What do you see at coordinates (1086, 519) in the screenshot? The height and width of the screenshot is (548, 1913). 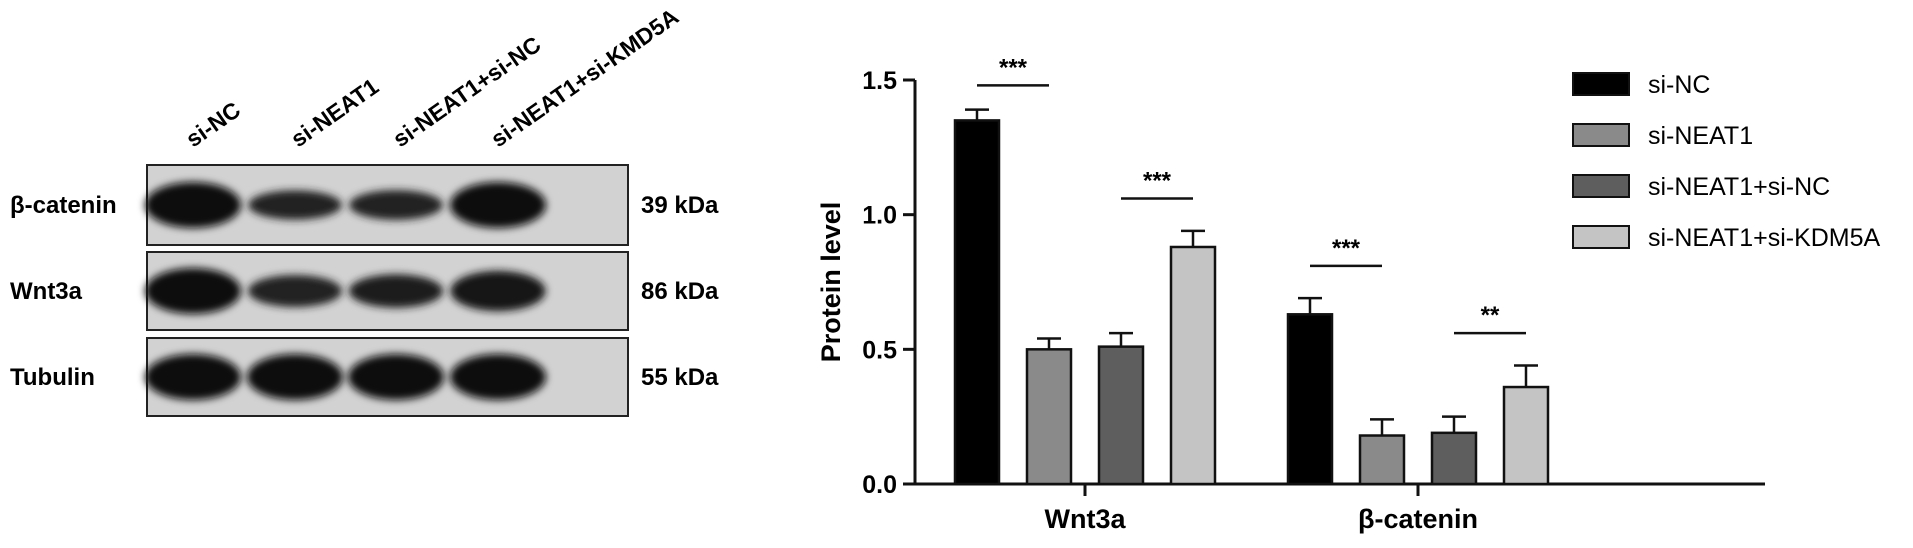 I see `x-category-label: Wnt3a` at bounding box center [1086, 519].